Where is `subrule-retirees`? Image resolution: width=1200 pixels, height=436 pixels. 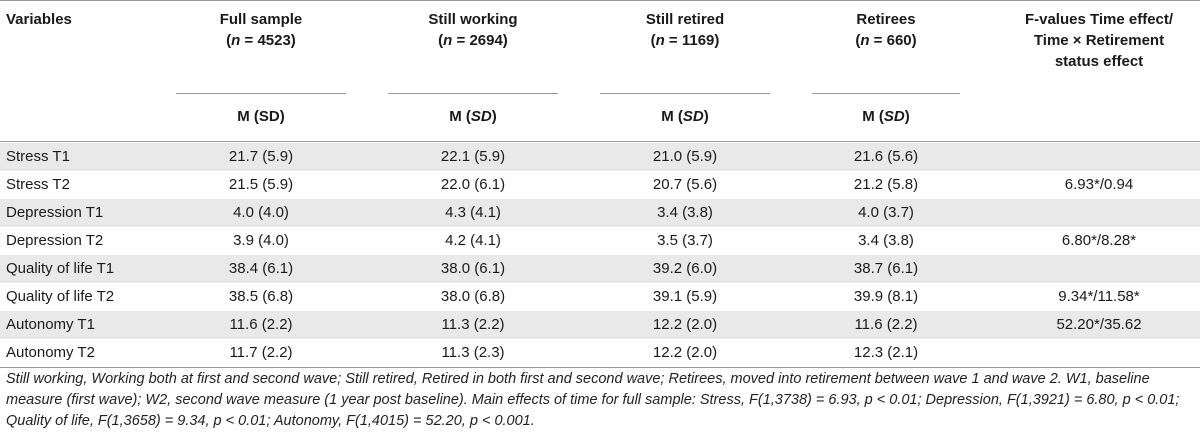 subrule-retirees is located at coordinates (886, 93).